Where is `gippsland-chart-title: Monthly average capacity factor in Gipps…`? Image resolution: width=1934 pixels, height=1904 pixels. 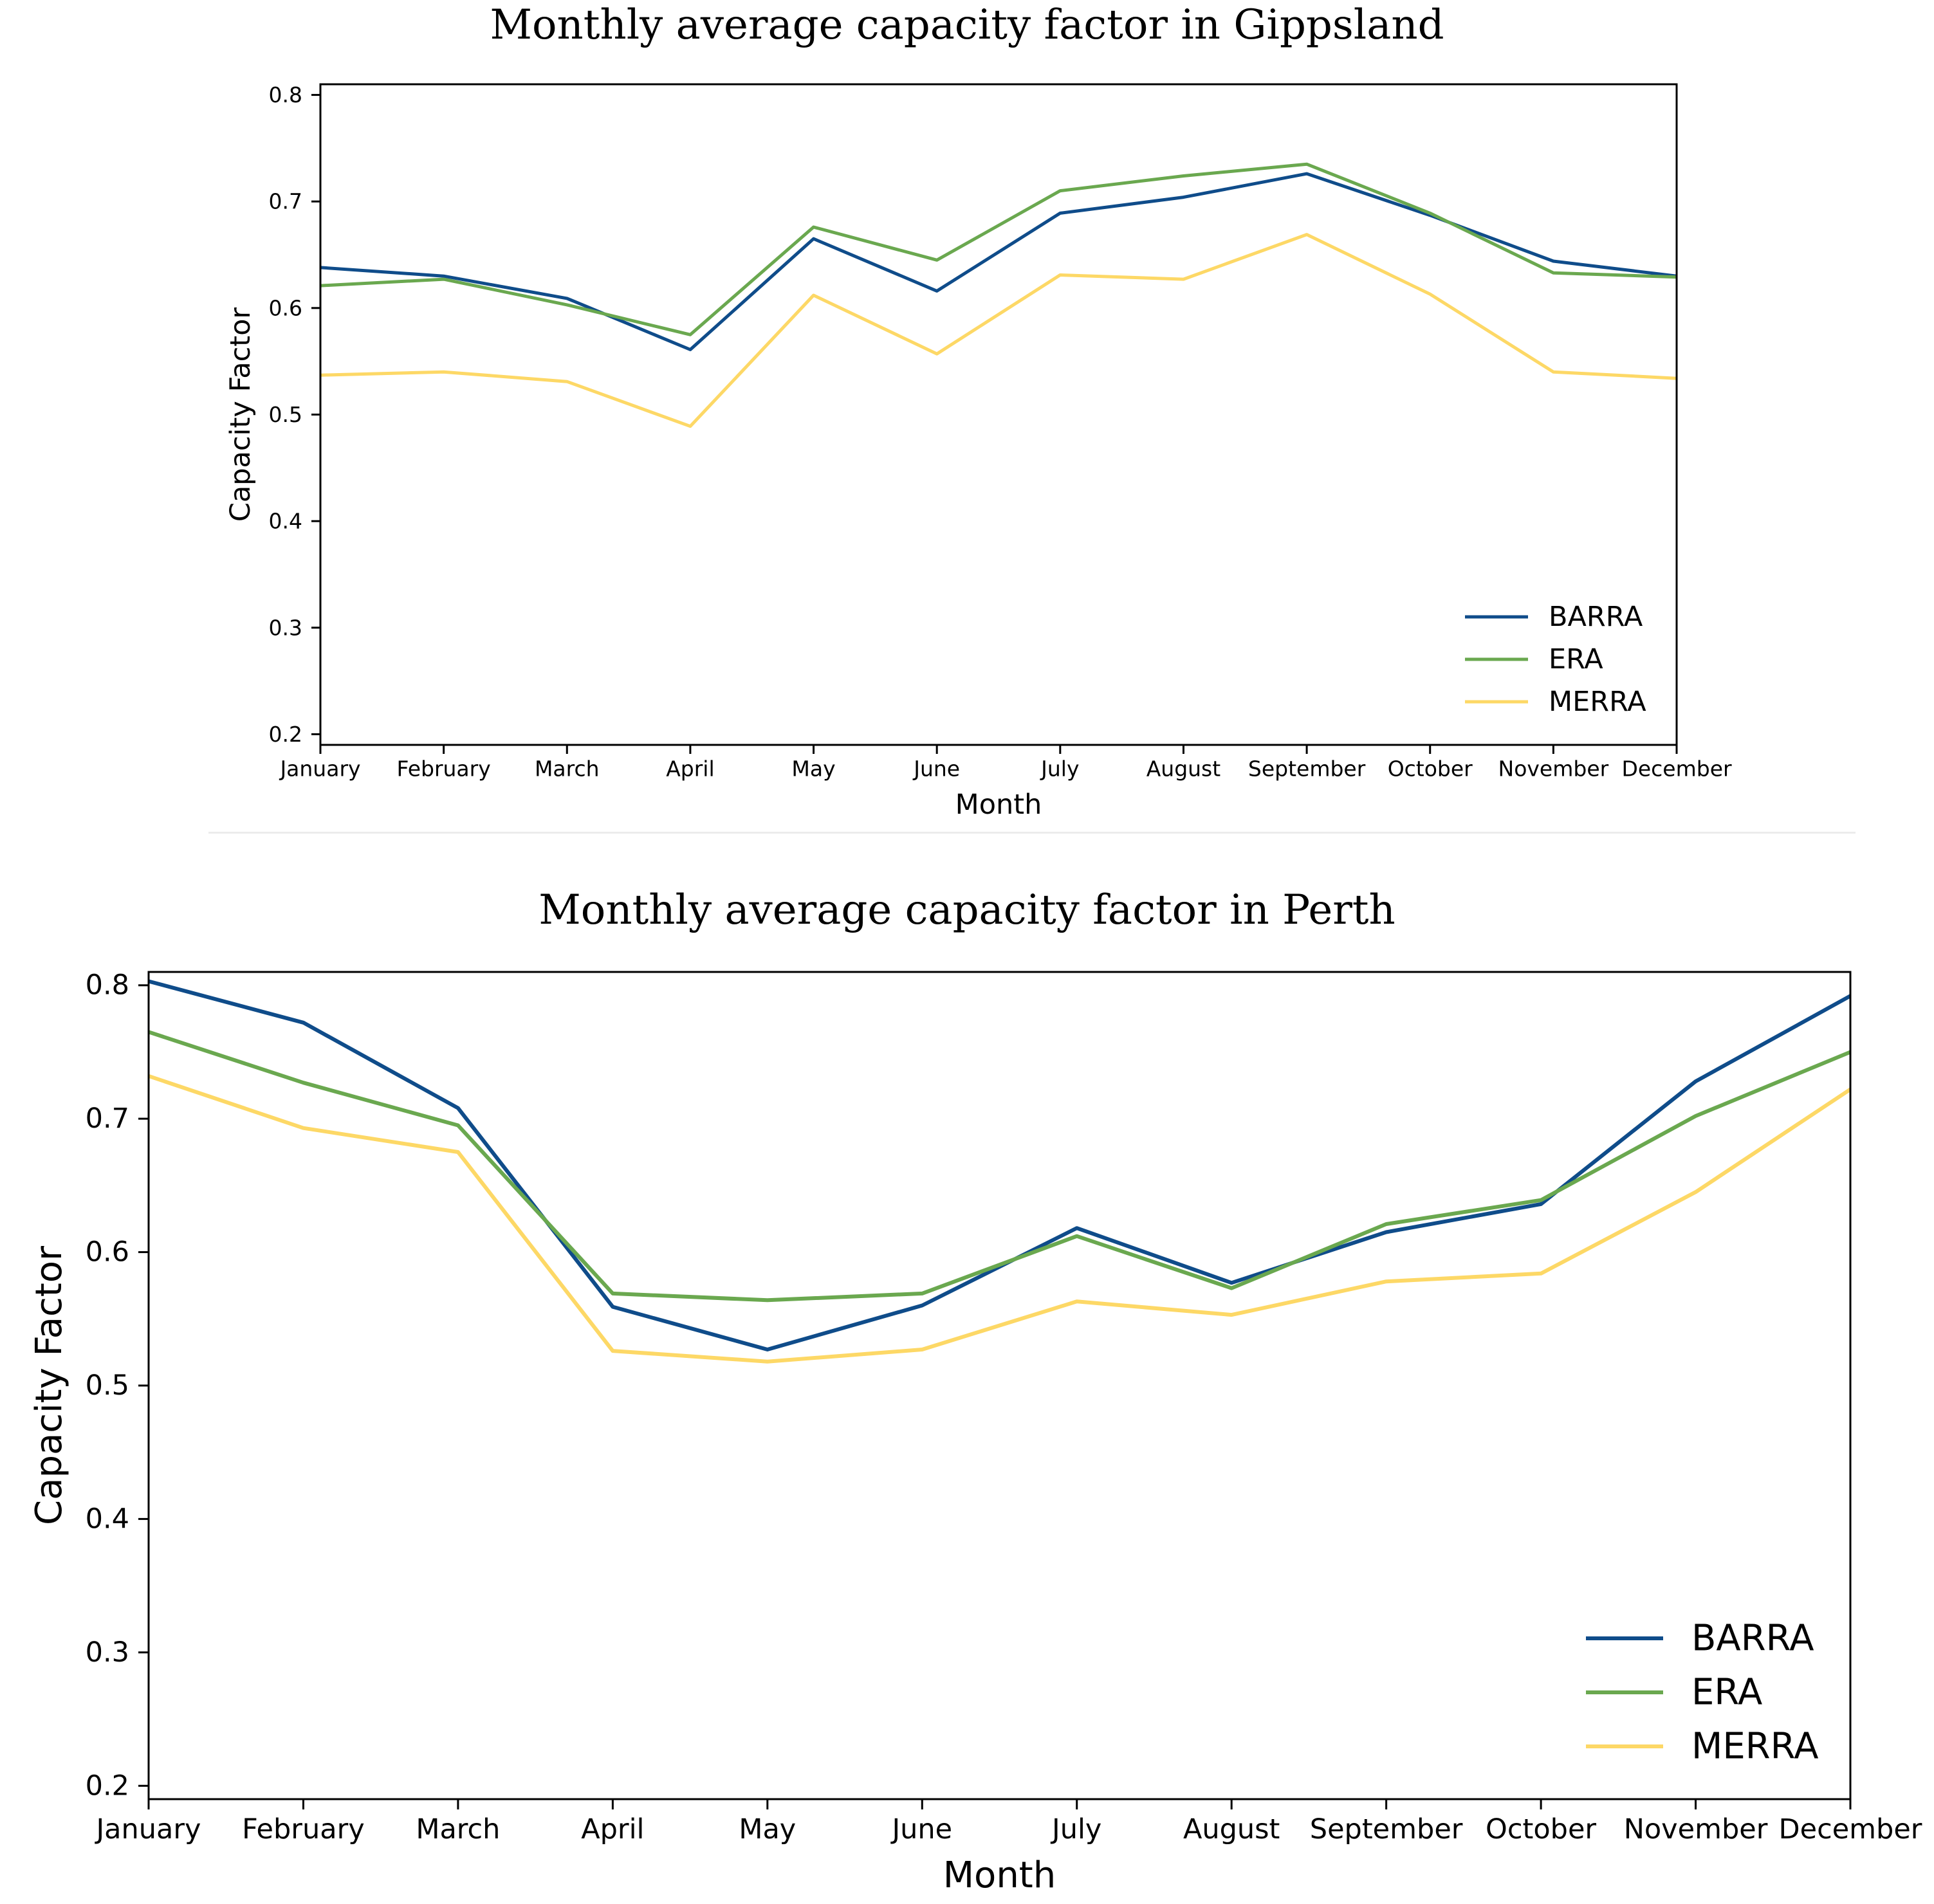 gippsland-chart-title: Monthly average capacity factor in Gipps… is located at coordinates (967, 25).